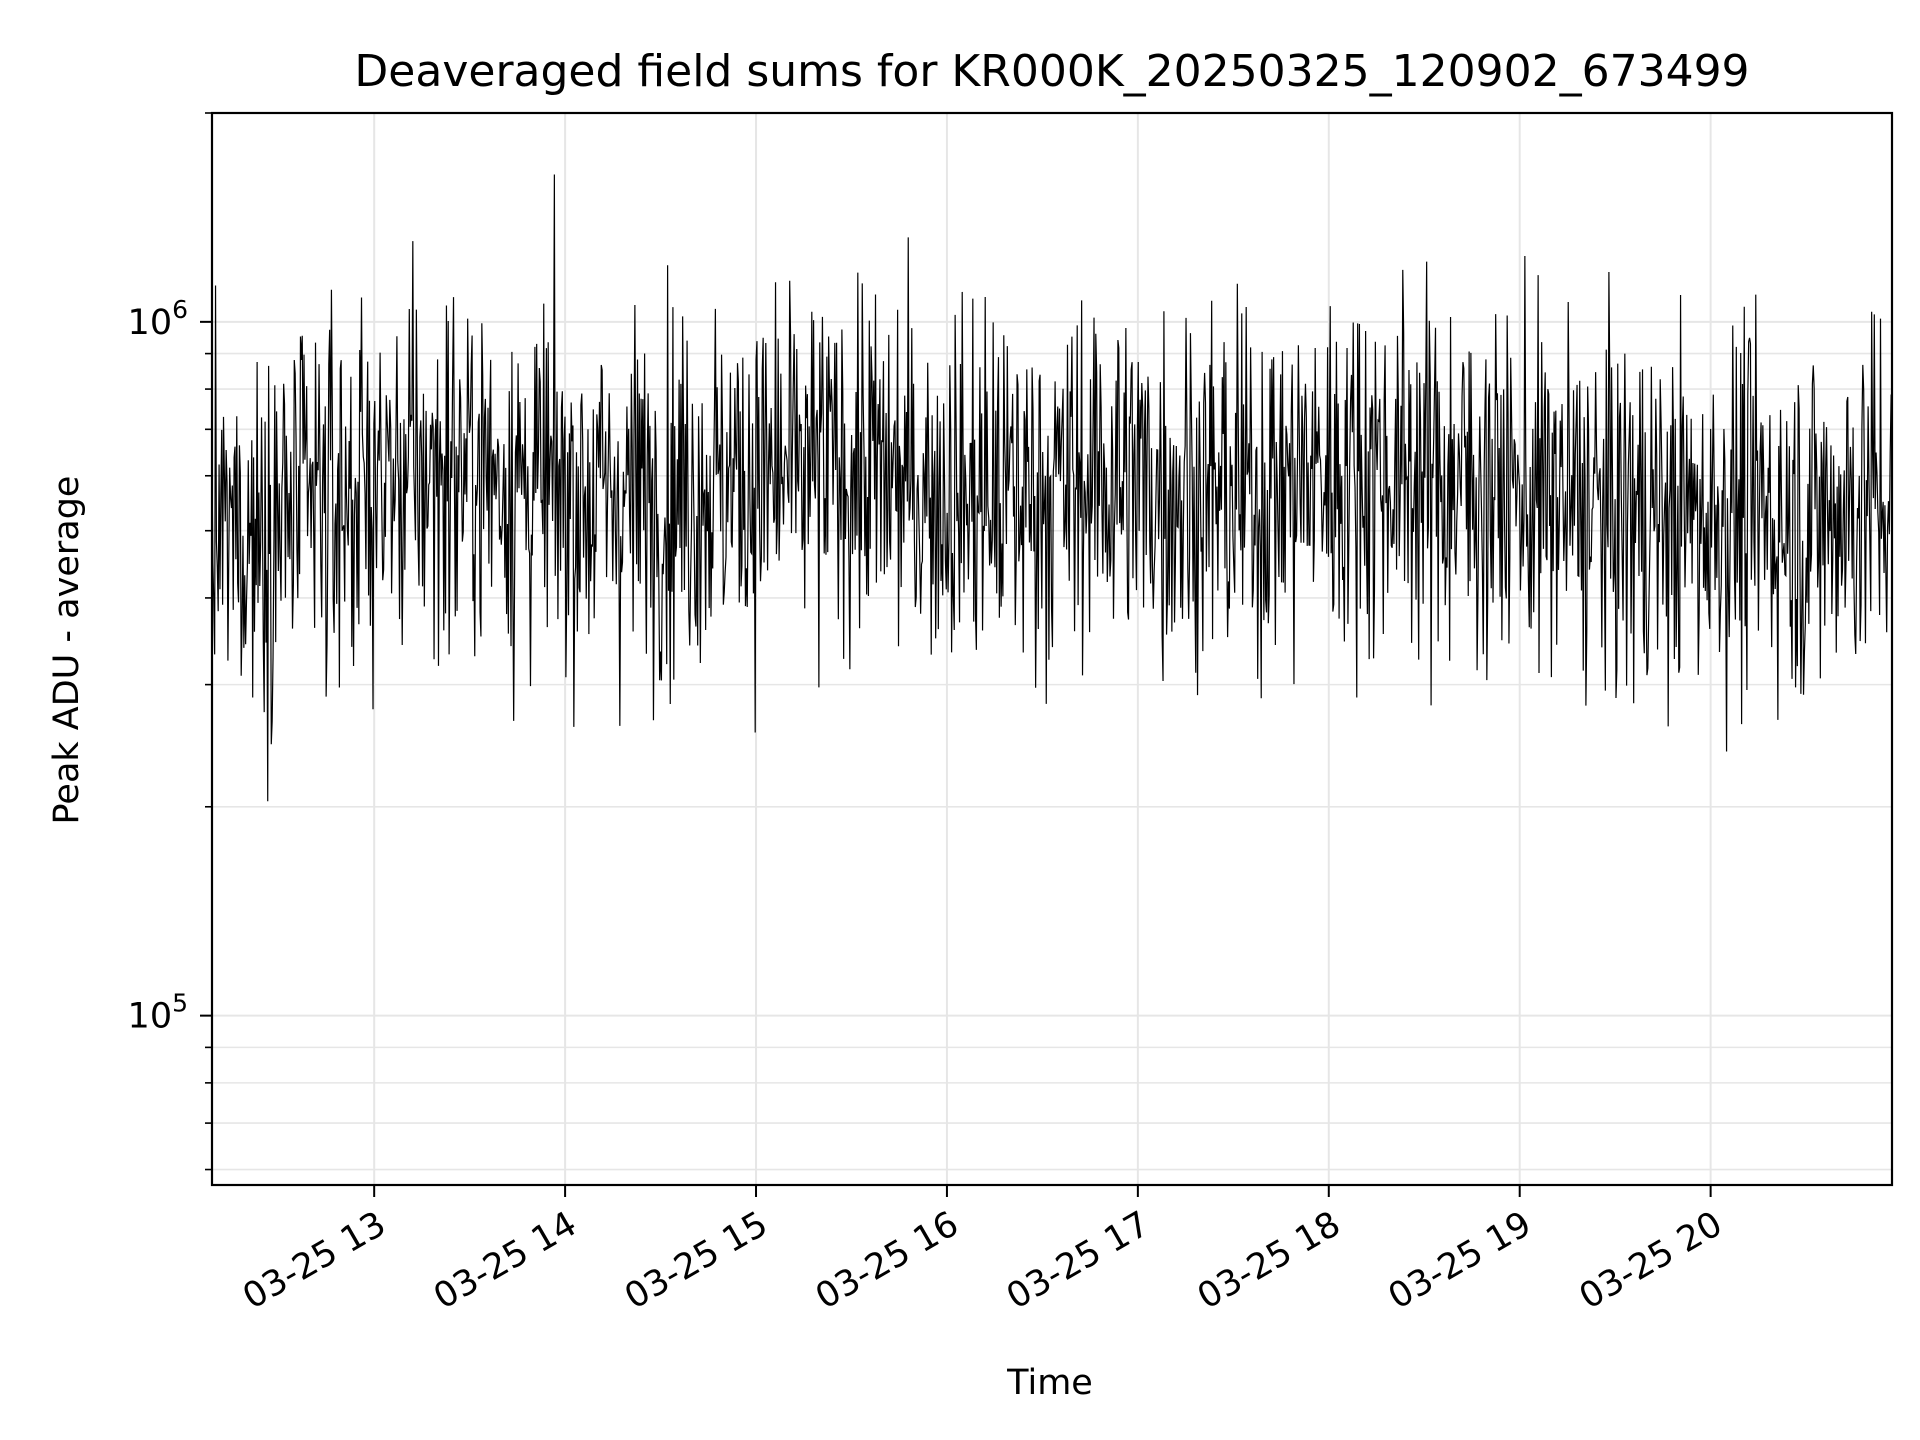 This screenshot has height=1440, width=1920. Describe the element at coordinates (314, 1260) in the screenshot. I see `x-tick-label: 03-25 13` at that location.